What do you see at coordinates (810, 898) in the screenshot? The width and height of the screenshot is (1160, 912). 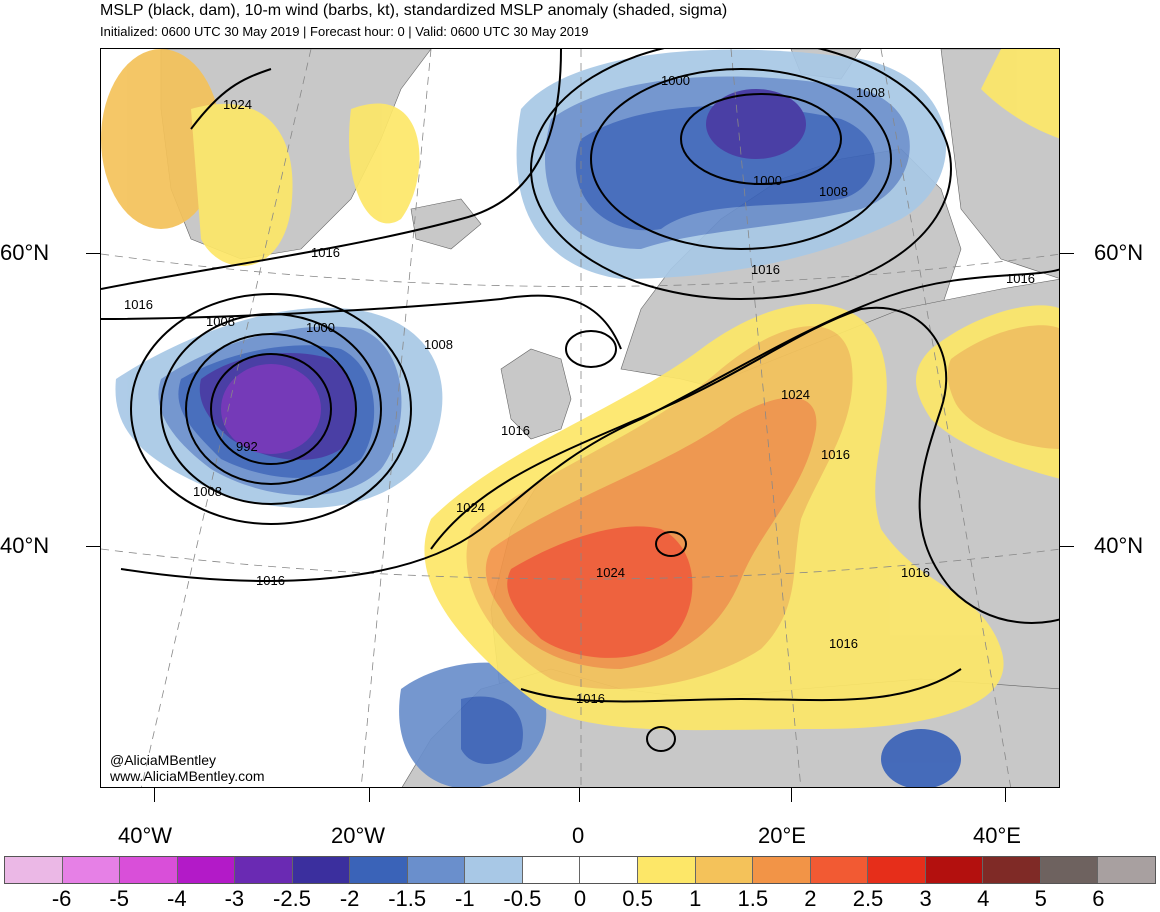 I see `colorbar-tick-label: 2` at bounding box center [810, 898].